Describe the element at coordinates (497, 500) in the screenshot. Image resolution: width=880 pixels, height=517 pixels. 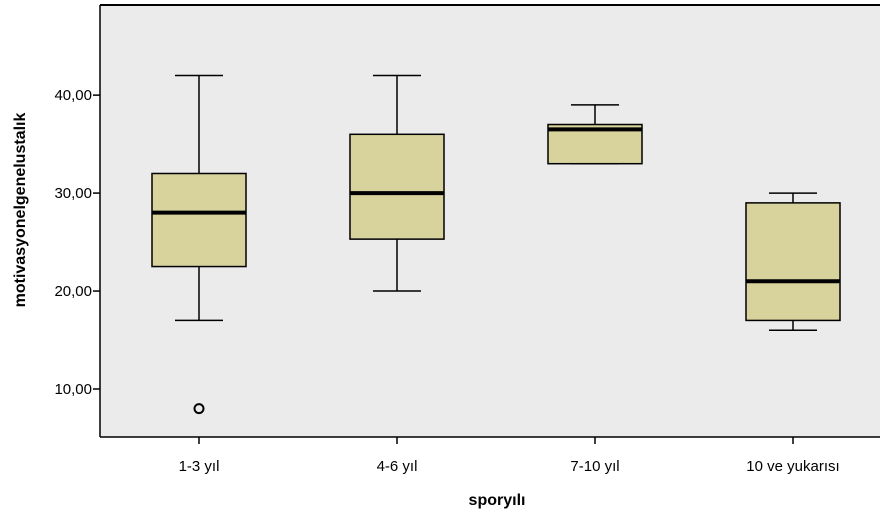
I see `x-axis-title: sporyılı` at that location.